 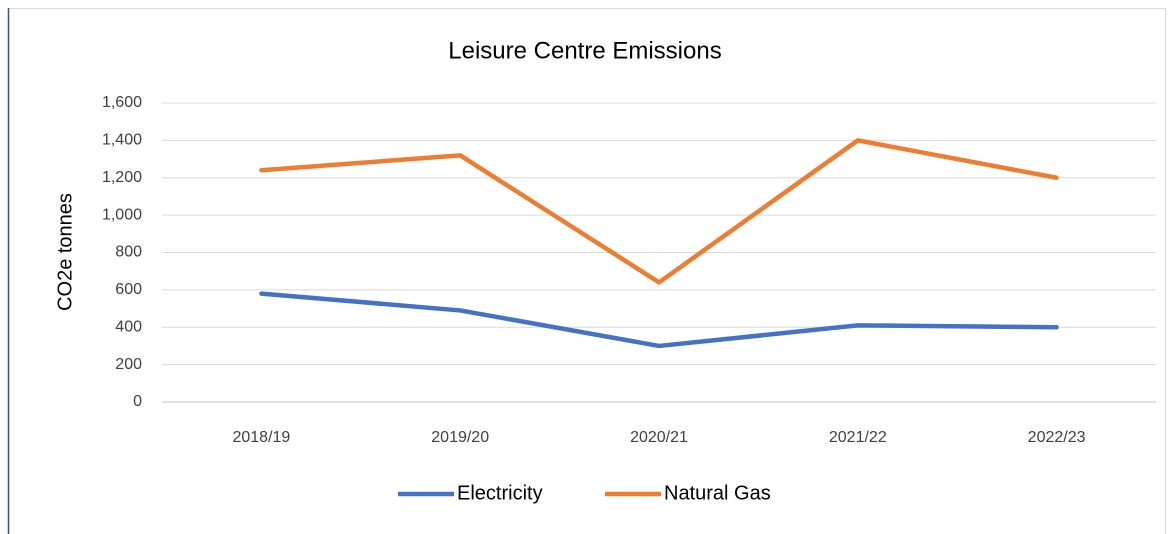 I want to click on y-tick-label: 800, so click(x=128, y=252).